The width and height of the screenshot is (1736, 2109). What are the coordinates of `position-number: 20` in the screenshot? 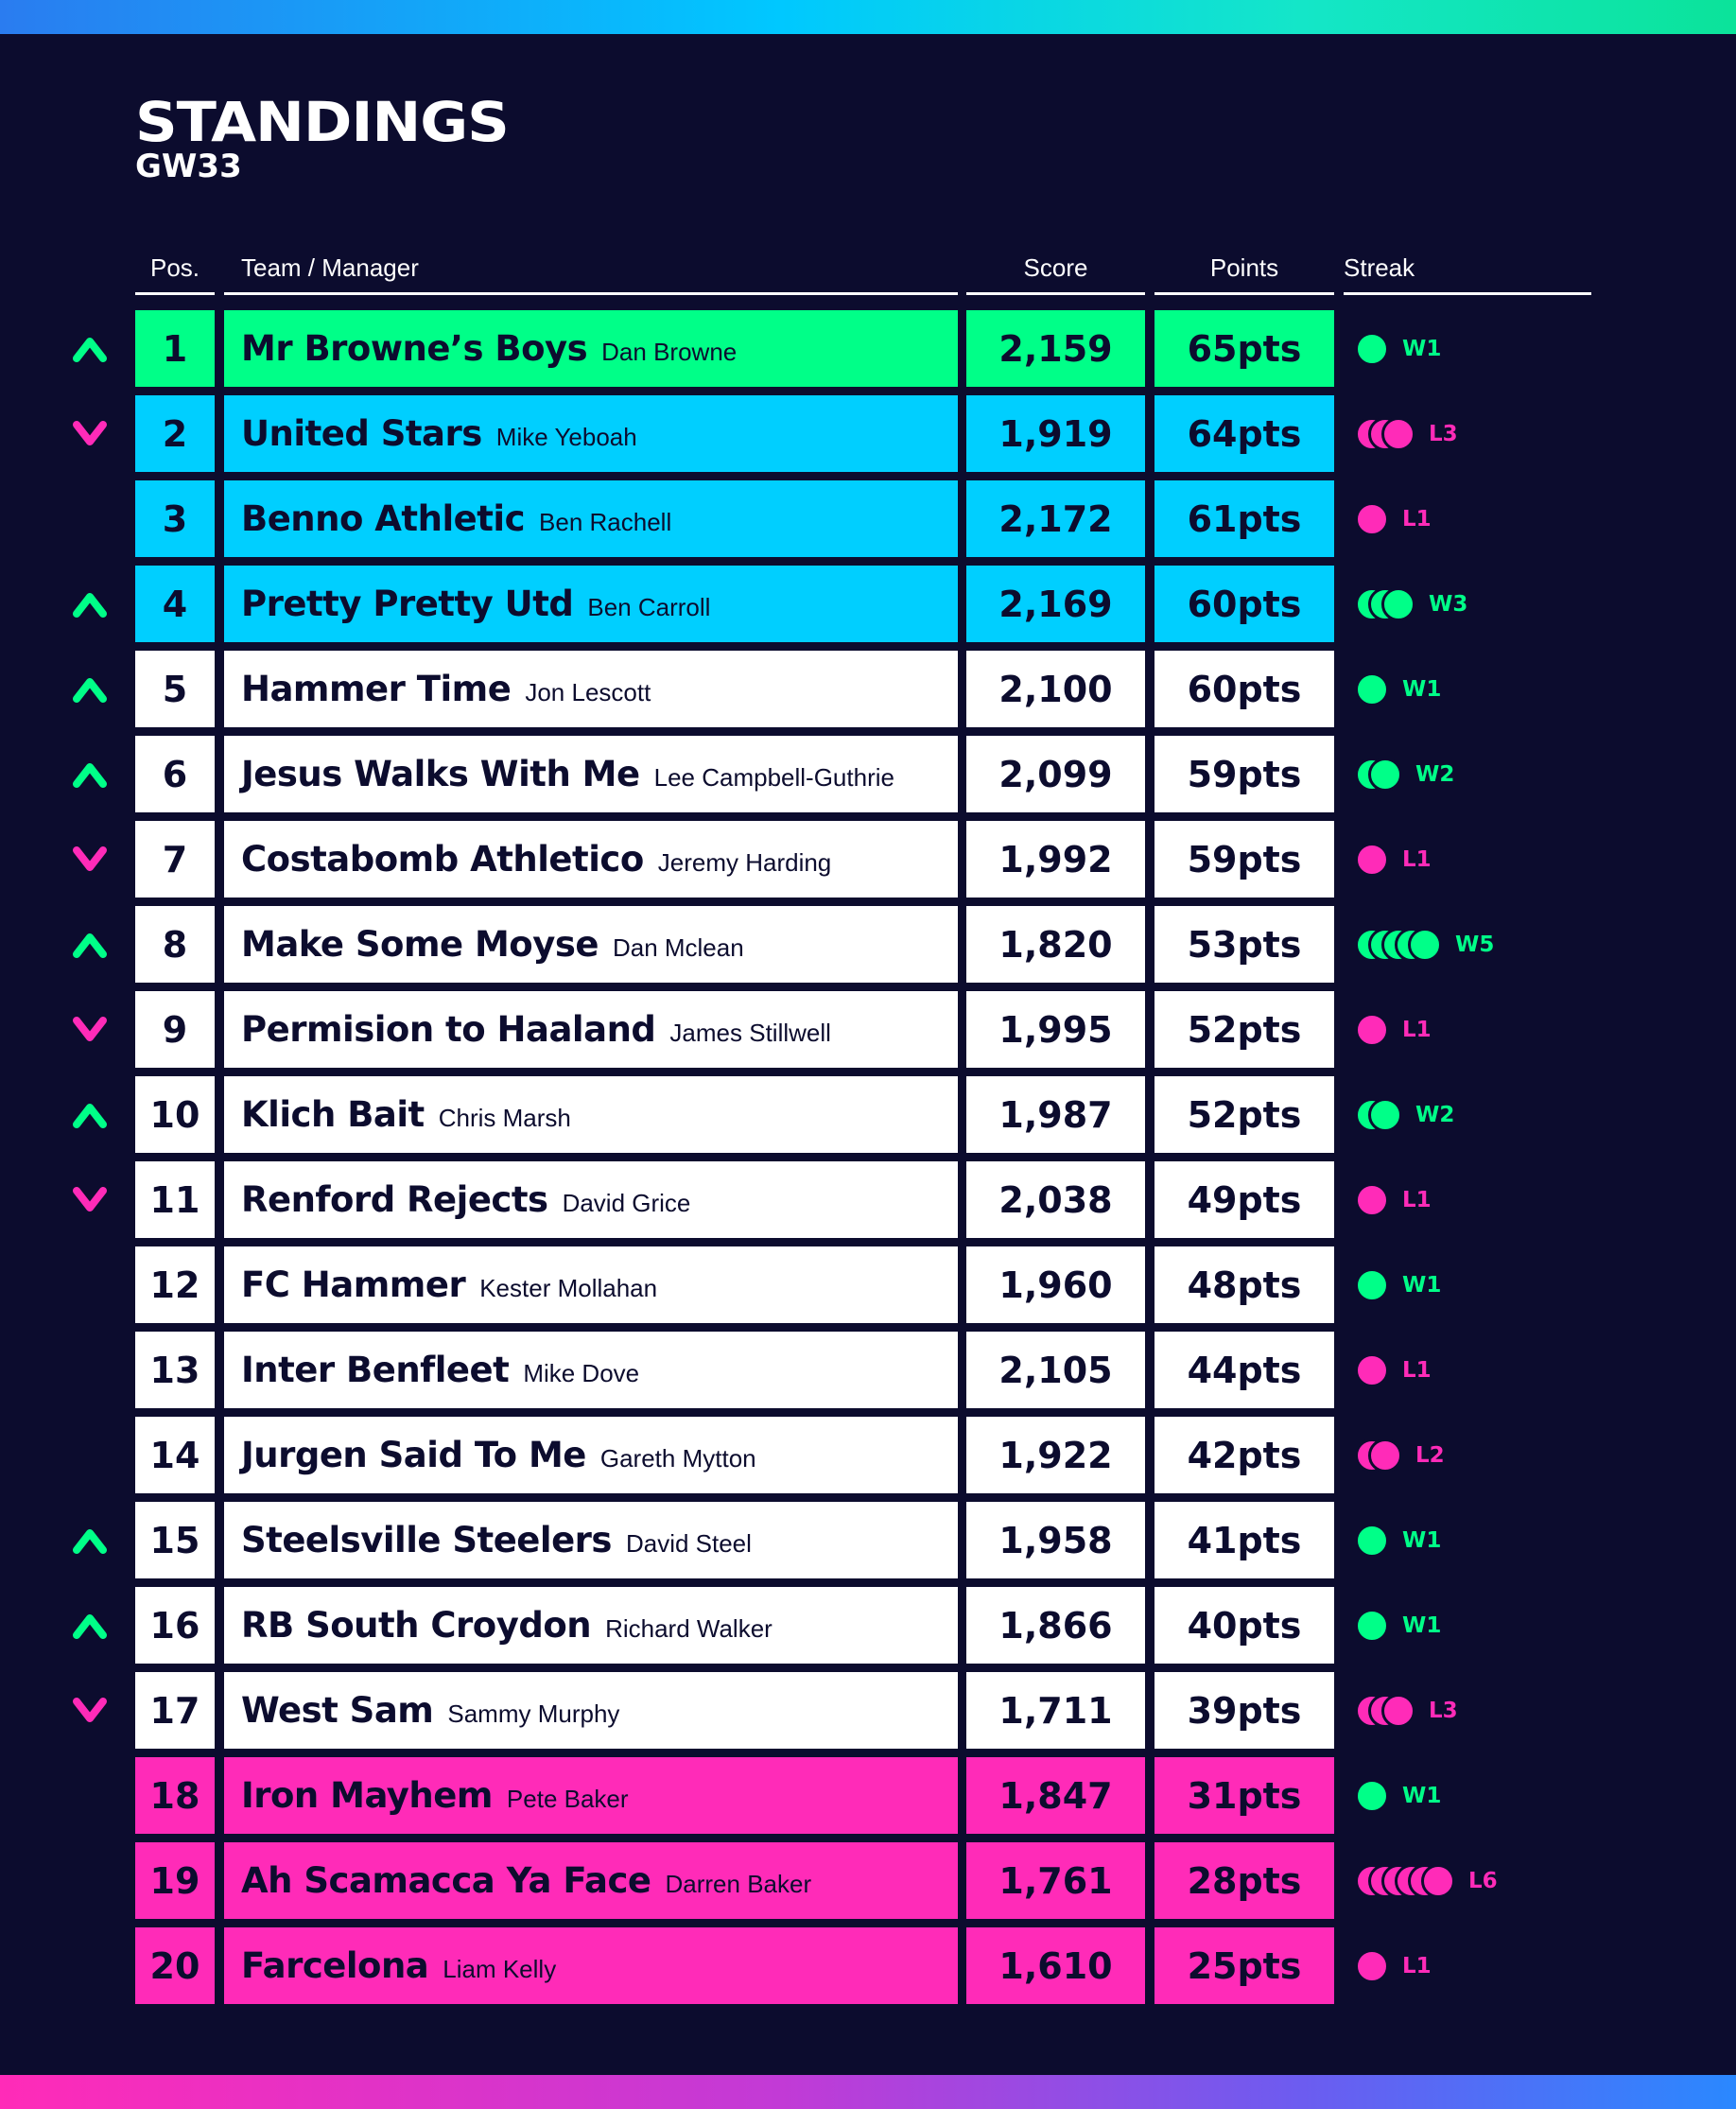 It's located at (174, 1966).